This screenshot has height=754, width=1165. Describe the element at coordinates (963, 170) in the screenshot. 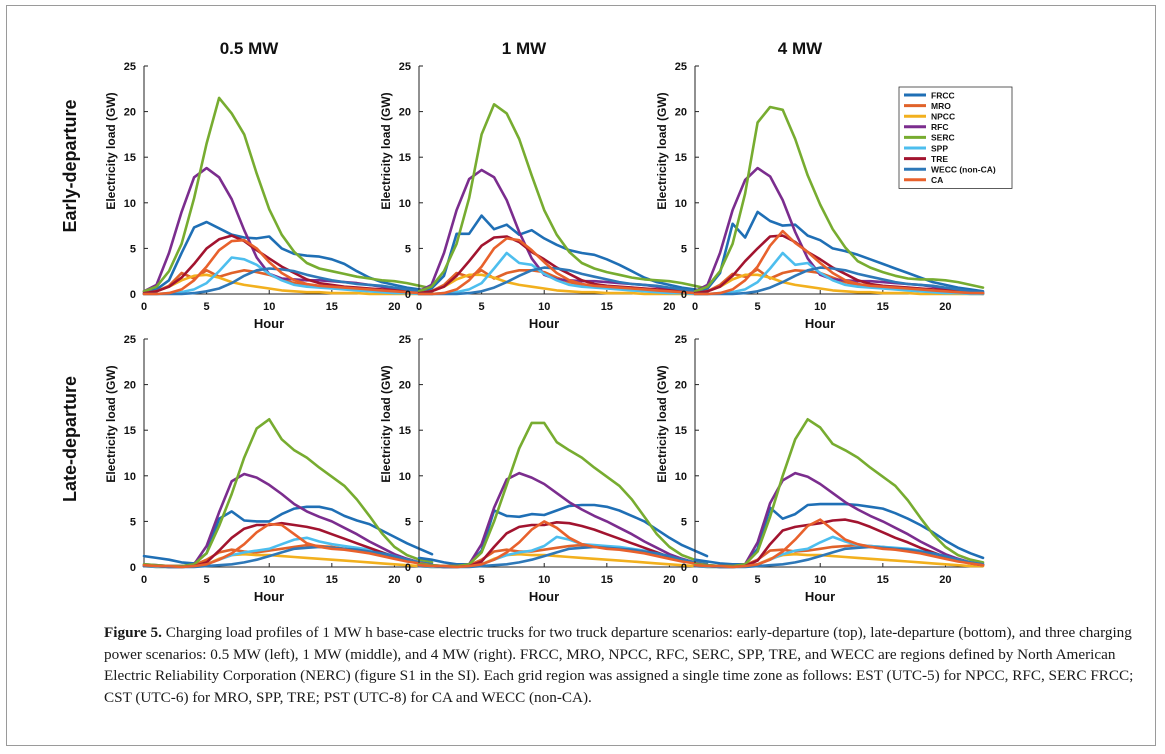

I see `legend-label: WECC (non-CA)` at that location.